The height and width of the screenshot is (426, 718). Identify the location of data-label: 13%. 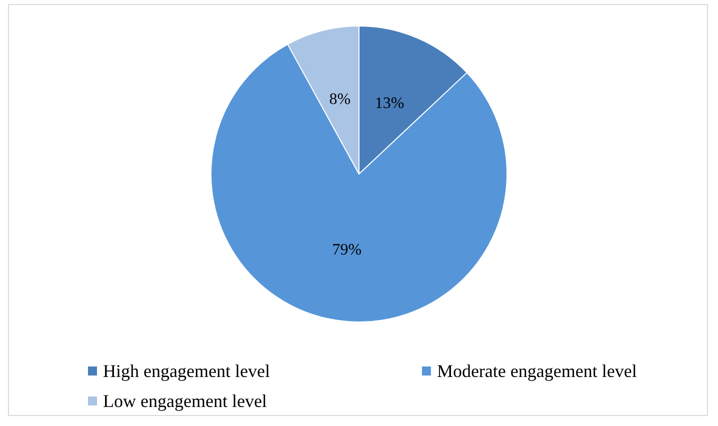
(389, 103).